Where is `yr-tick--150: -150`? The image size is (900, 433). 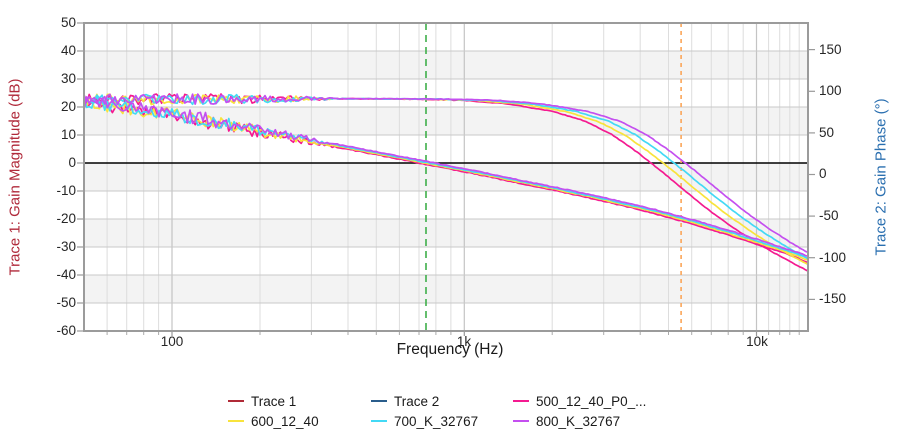
yr-tick--150: -150 is located at coordinates (833, 298).